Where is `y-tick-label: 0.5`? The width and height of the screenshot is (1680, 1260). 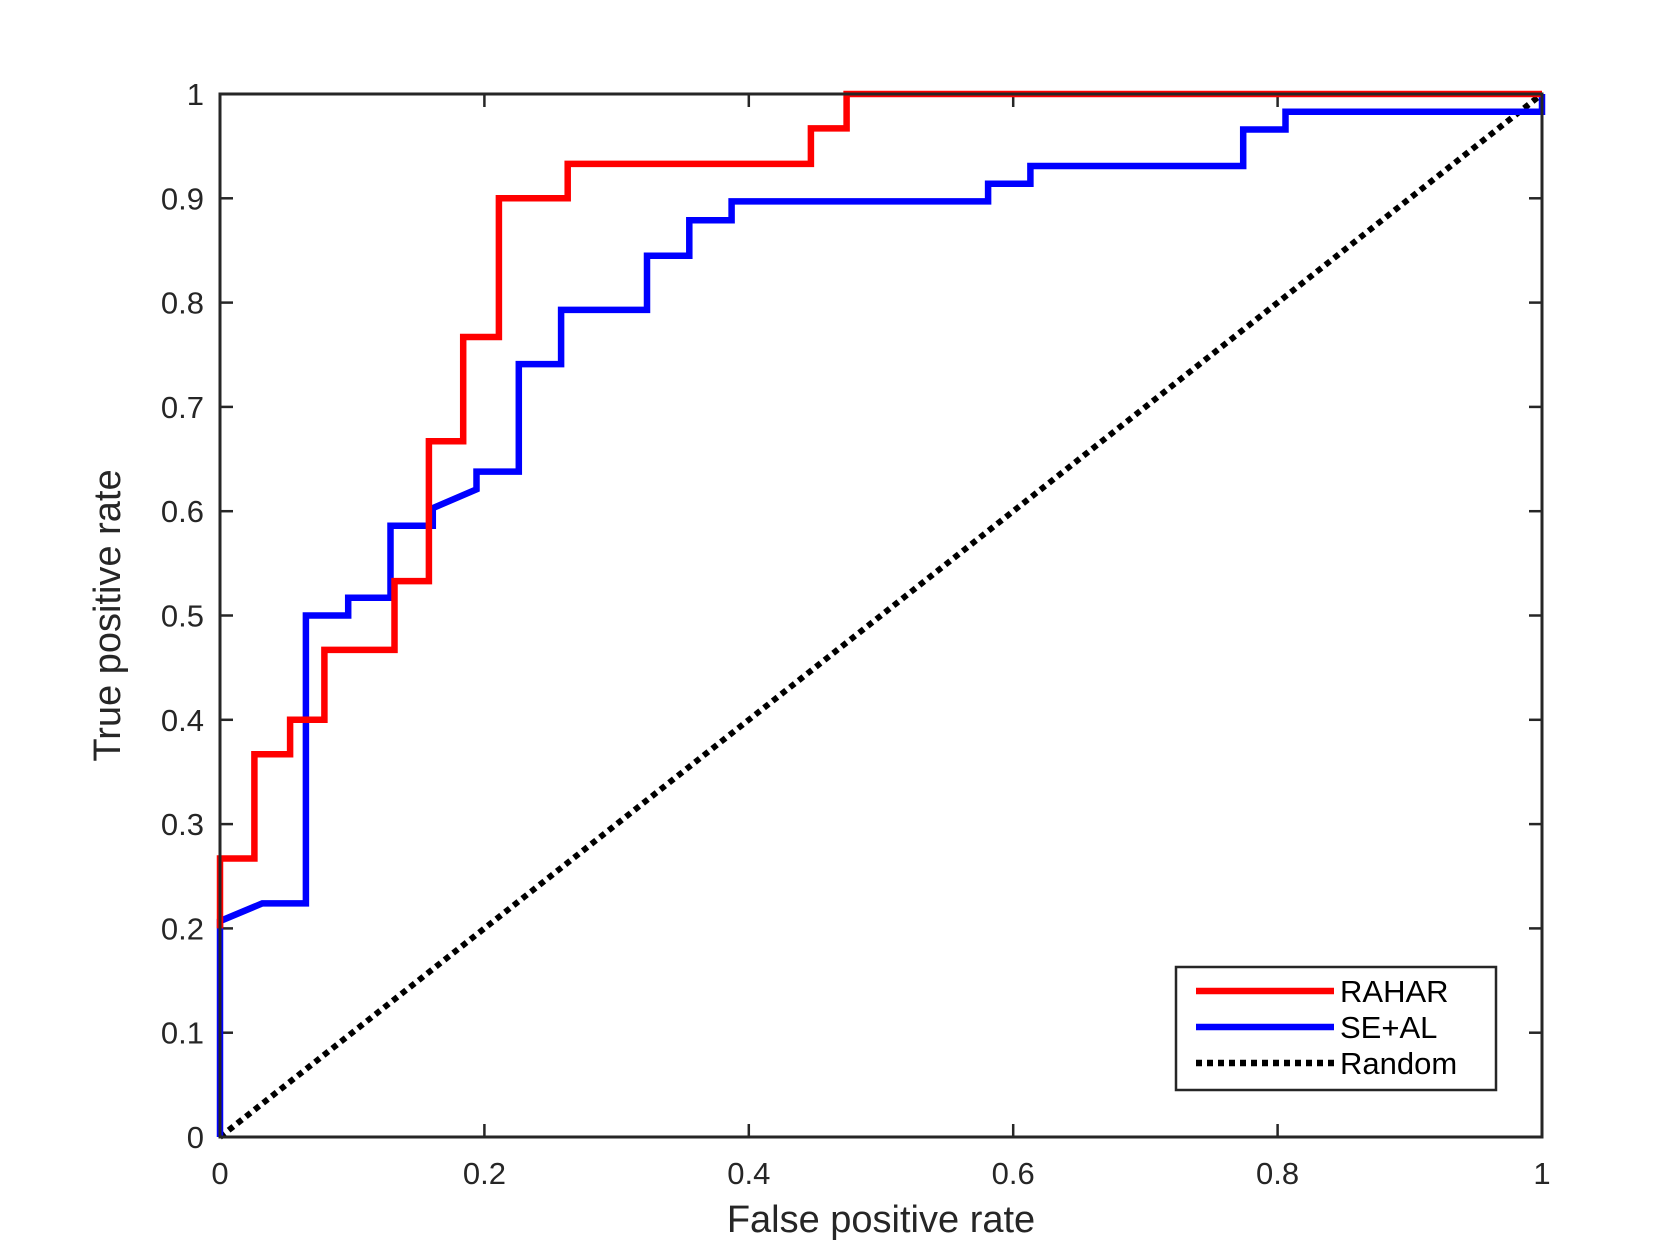 y-tick-label: 0.5 is located at coordinates (182, 616).